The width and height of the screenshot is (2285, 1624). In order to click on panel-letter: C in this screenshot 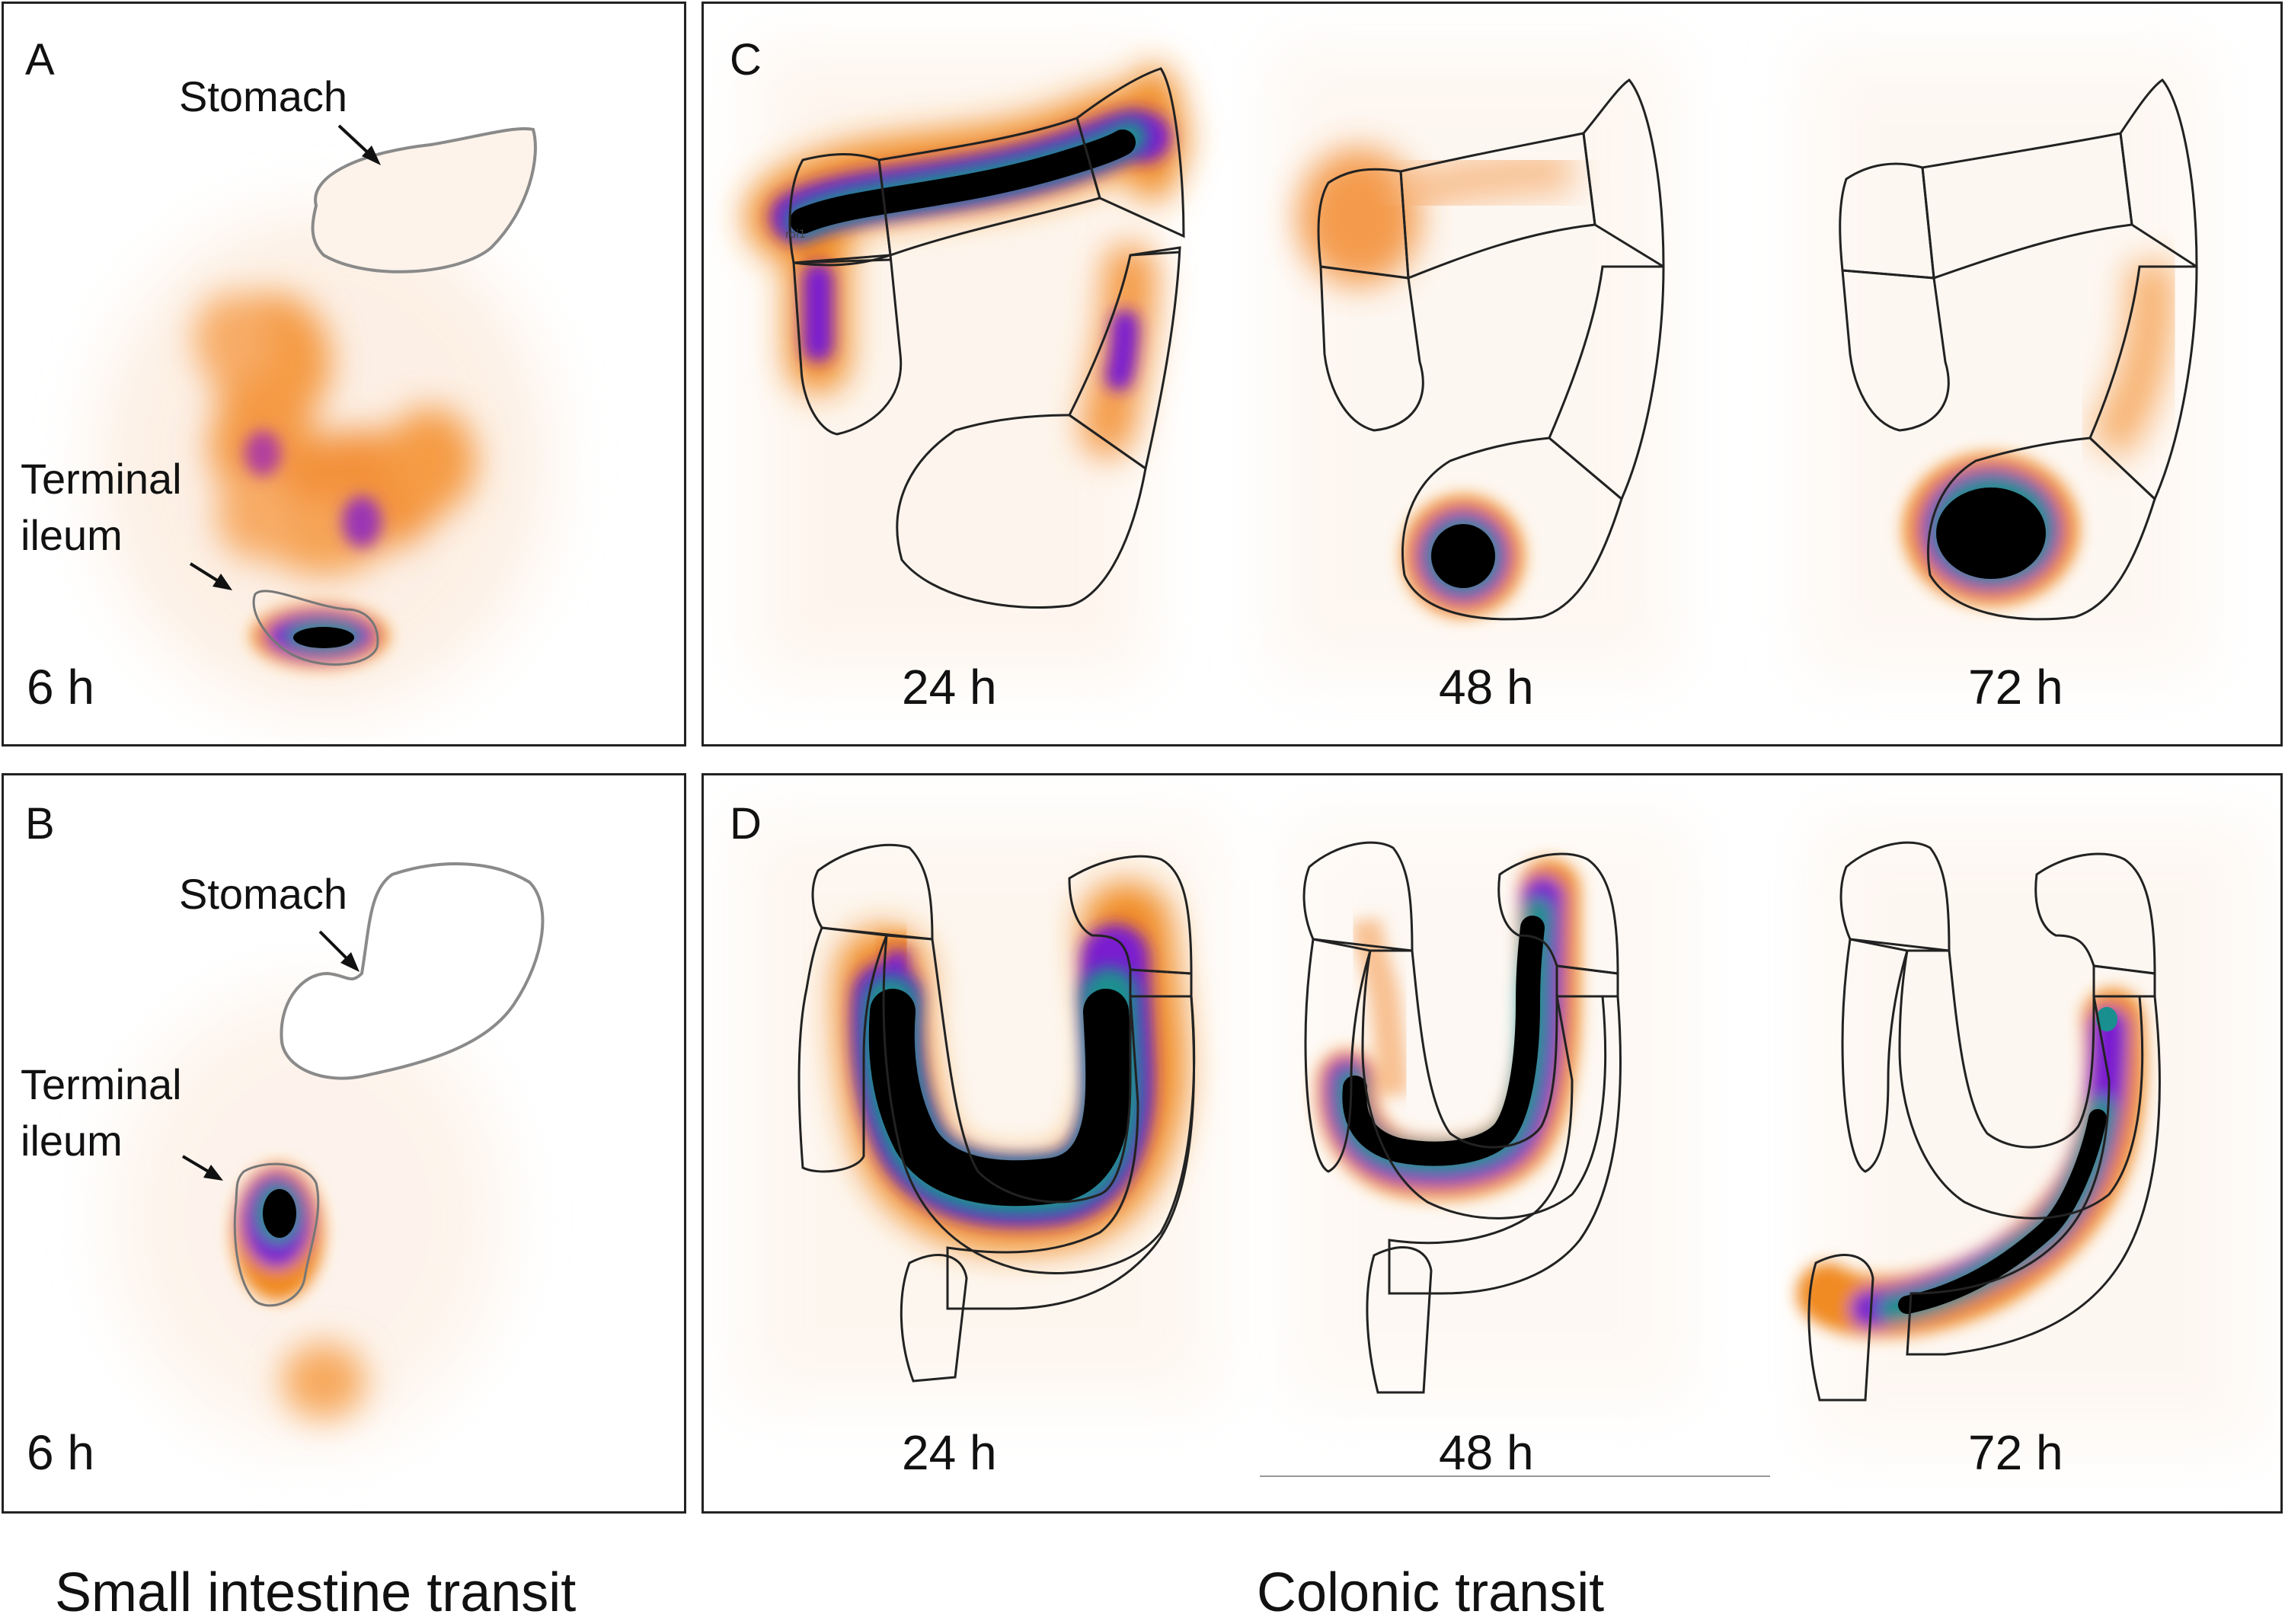, I will do `click(746, 60)`.